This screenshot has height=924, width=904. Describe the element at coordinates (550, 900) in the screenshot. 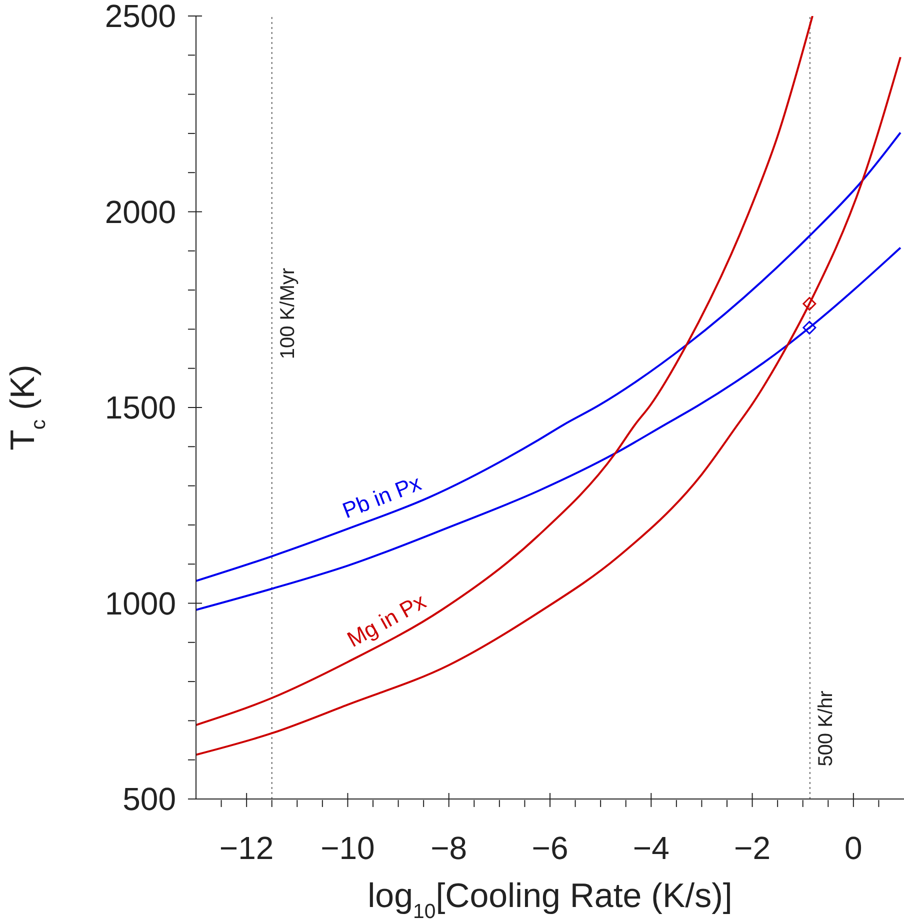

I see `x-axis-title: log$_{10}$[Cooling Rate (K/s)]` at that location.